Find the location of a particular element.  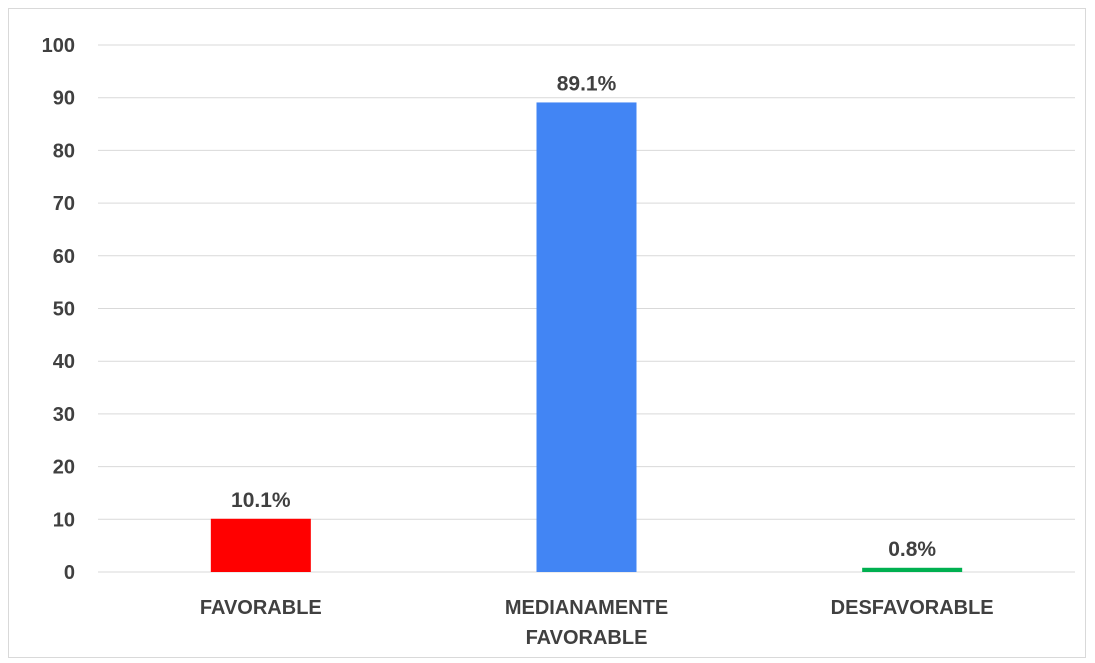

y-tick-label: 0 is located at coordinates (69, 573).